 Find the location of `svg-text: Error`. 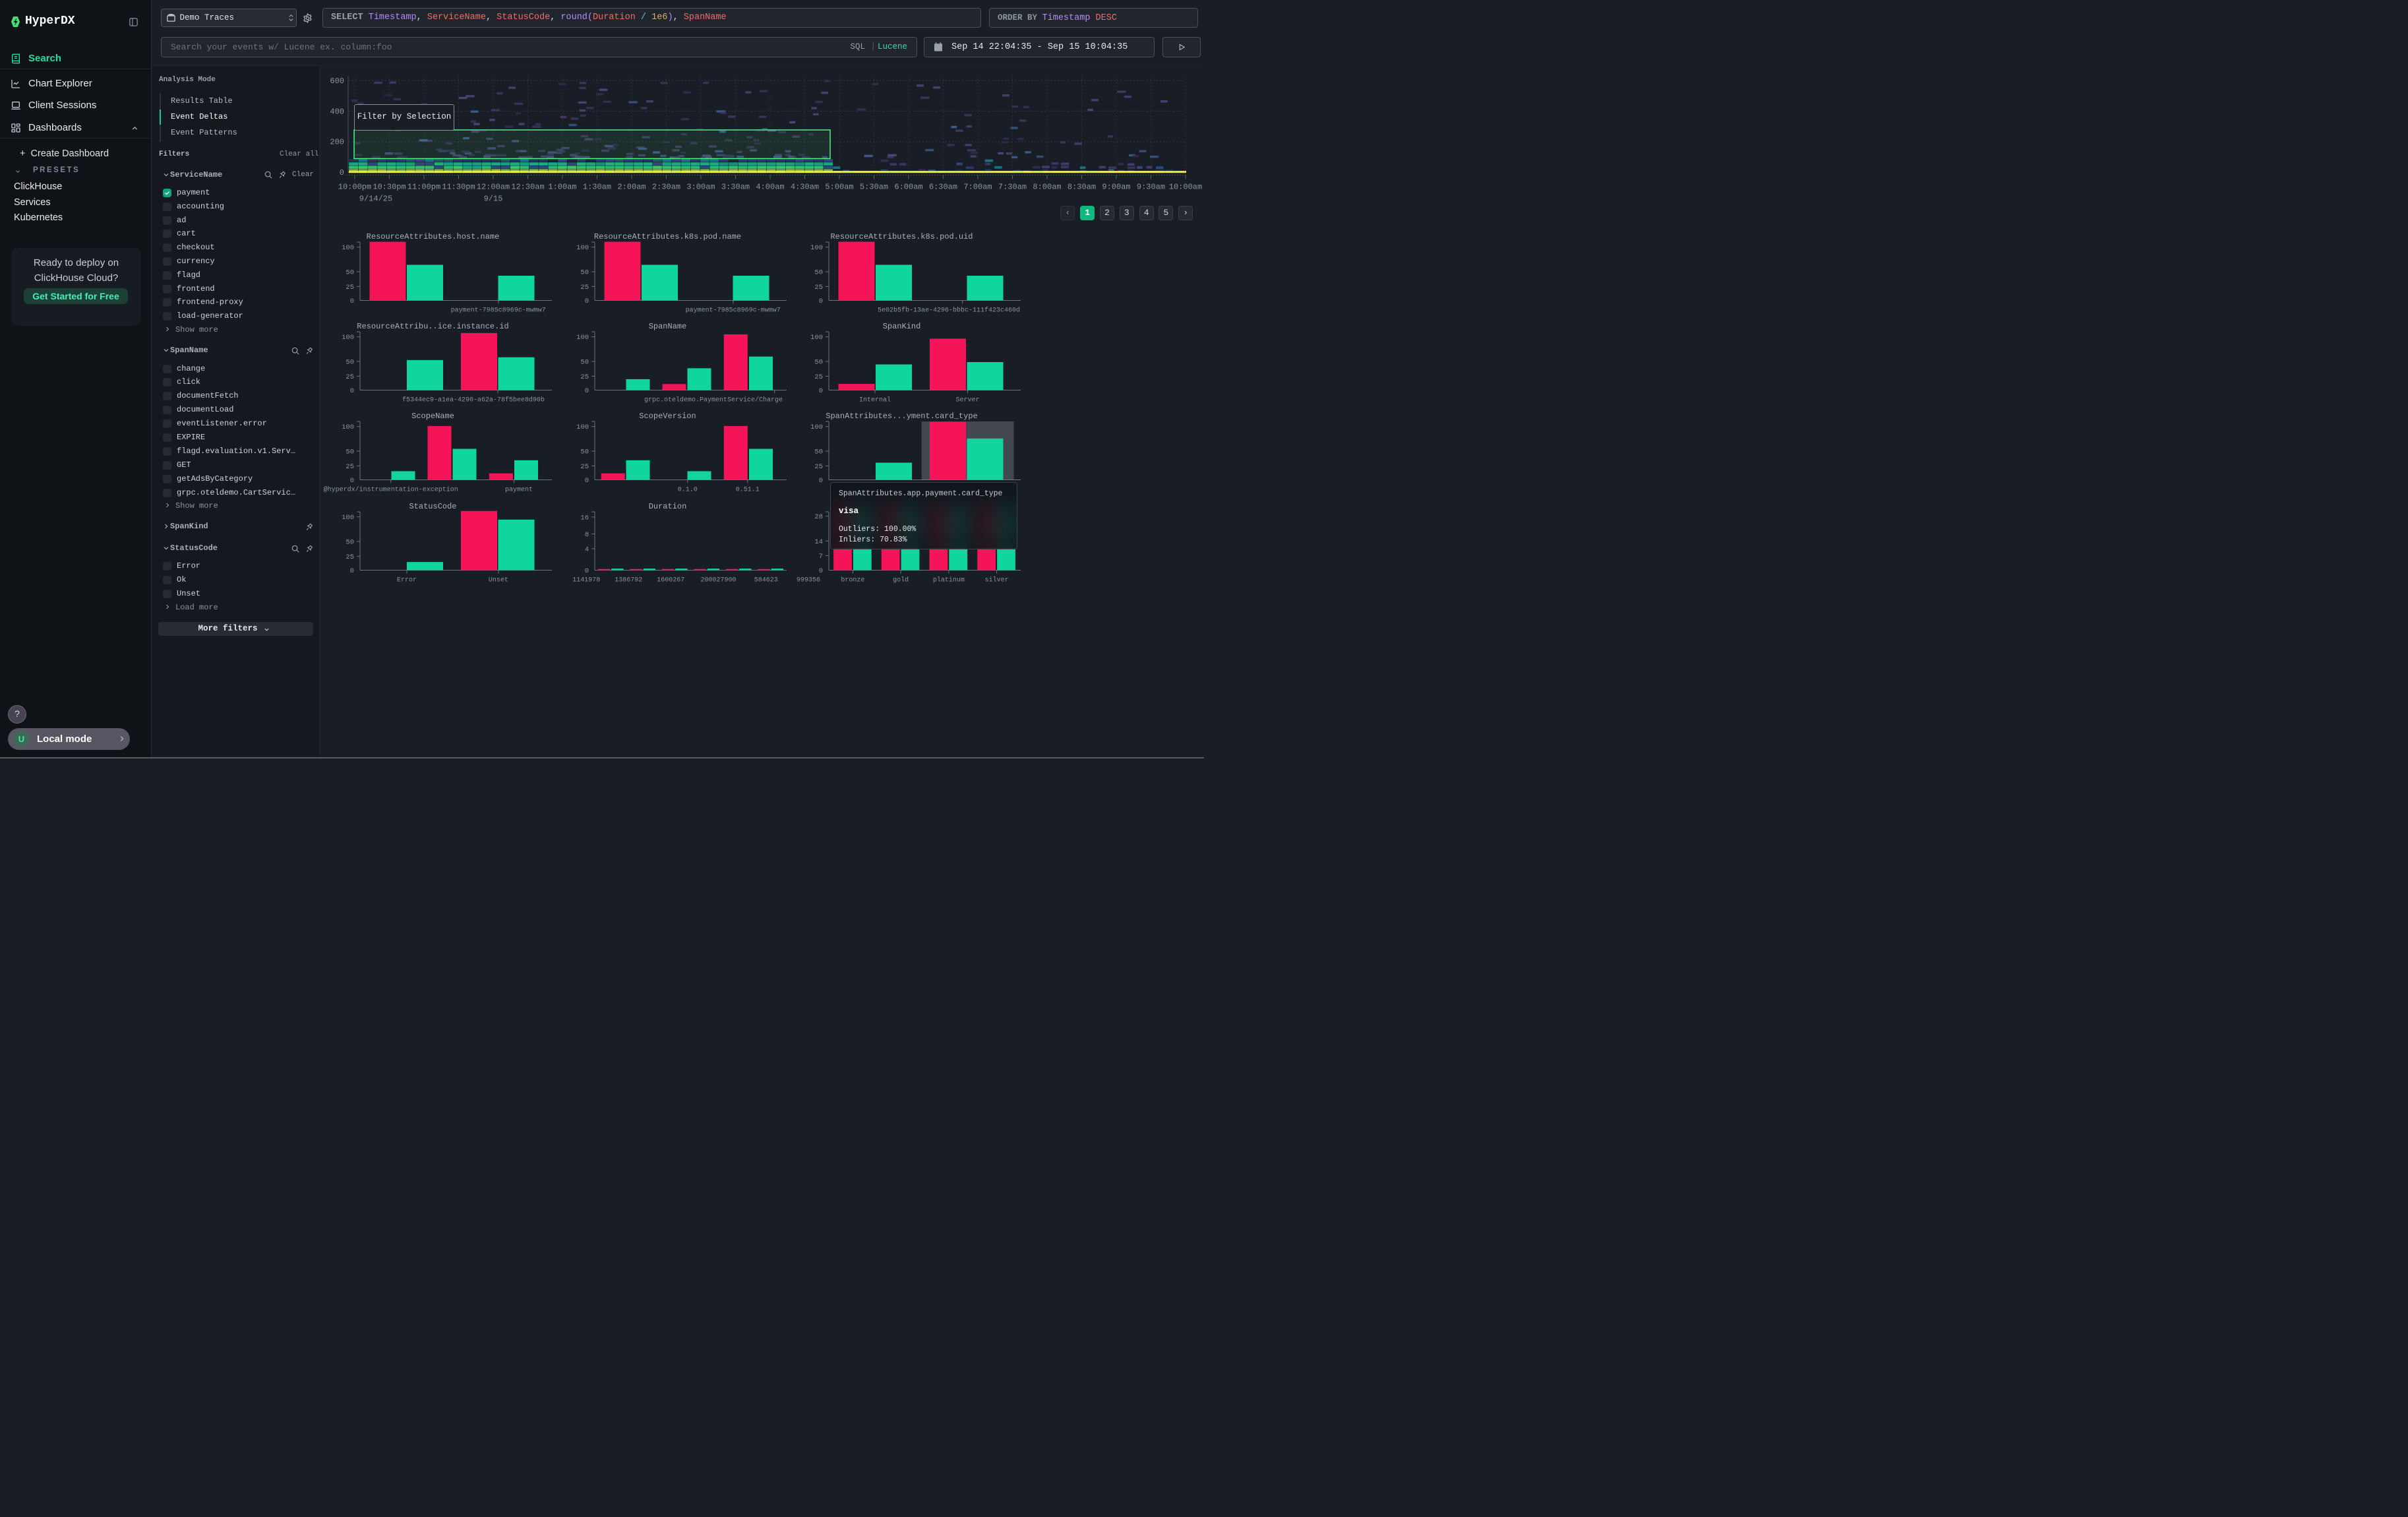

svg-text: Error is located at coordinates (407, 580).